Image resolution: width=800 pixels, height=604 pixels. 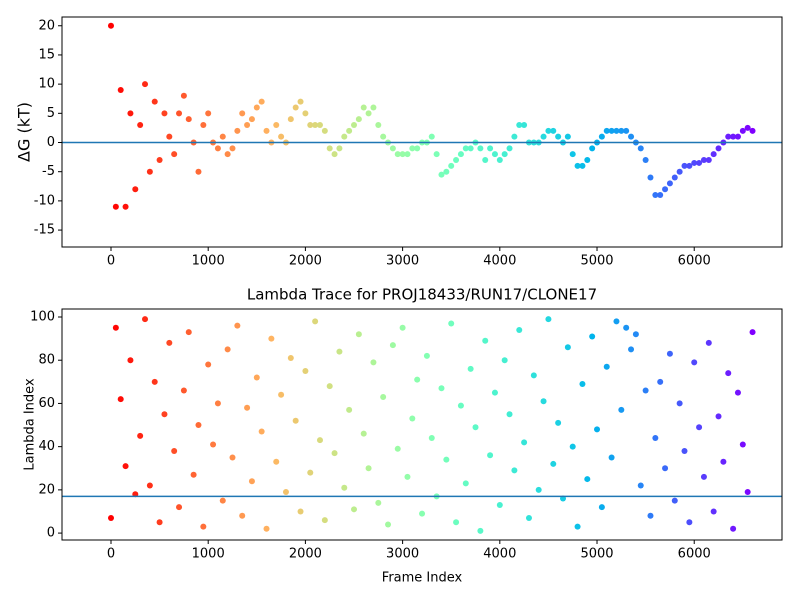 I want to click on y-tick-label: -15, so click(x=44, y=230).